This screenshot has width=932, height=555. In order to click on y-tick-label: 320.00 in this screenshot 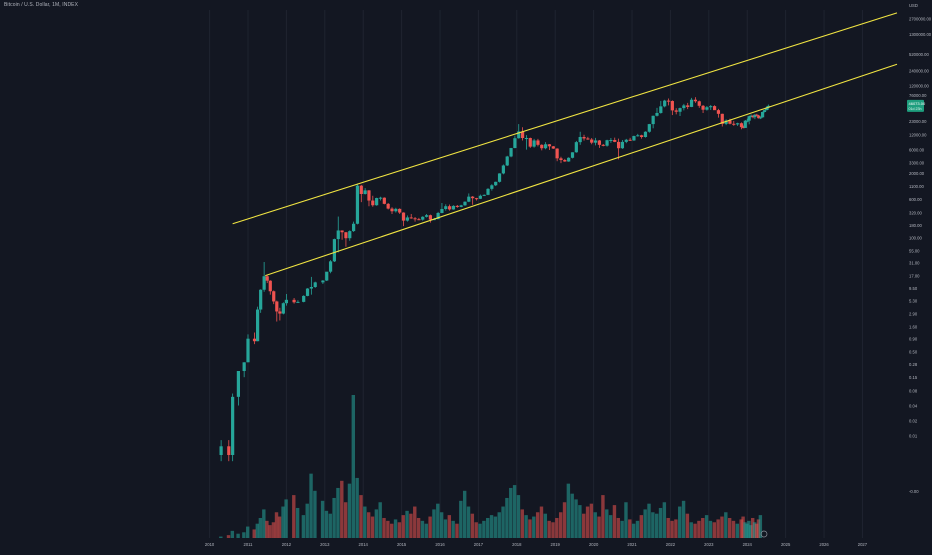, I will do `click(915, 213)`.